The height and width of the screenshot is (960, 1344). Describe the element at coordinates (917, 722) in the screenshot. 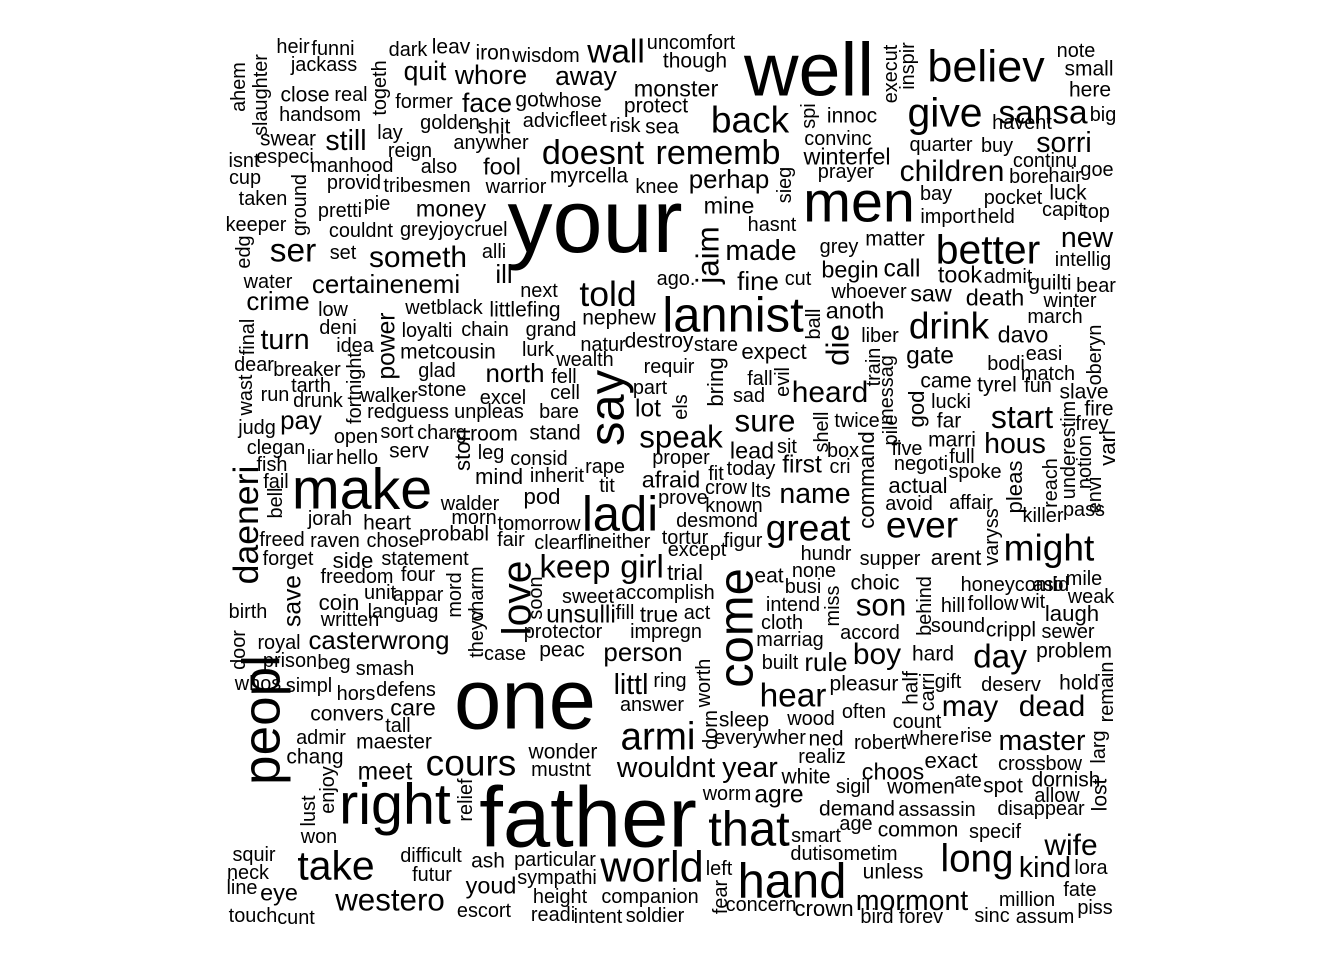

I see `word-count: count` at that location.